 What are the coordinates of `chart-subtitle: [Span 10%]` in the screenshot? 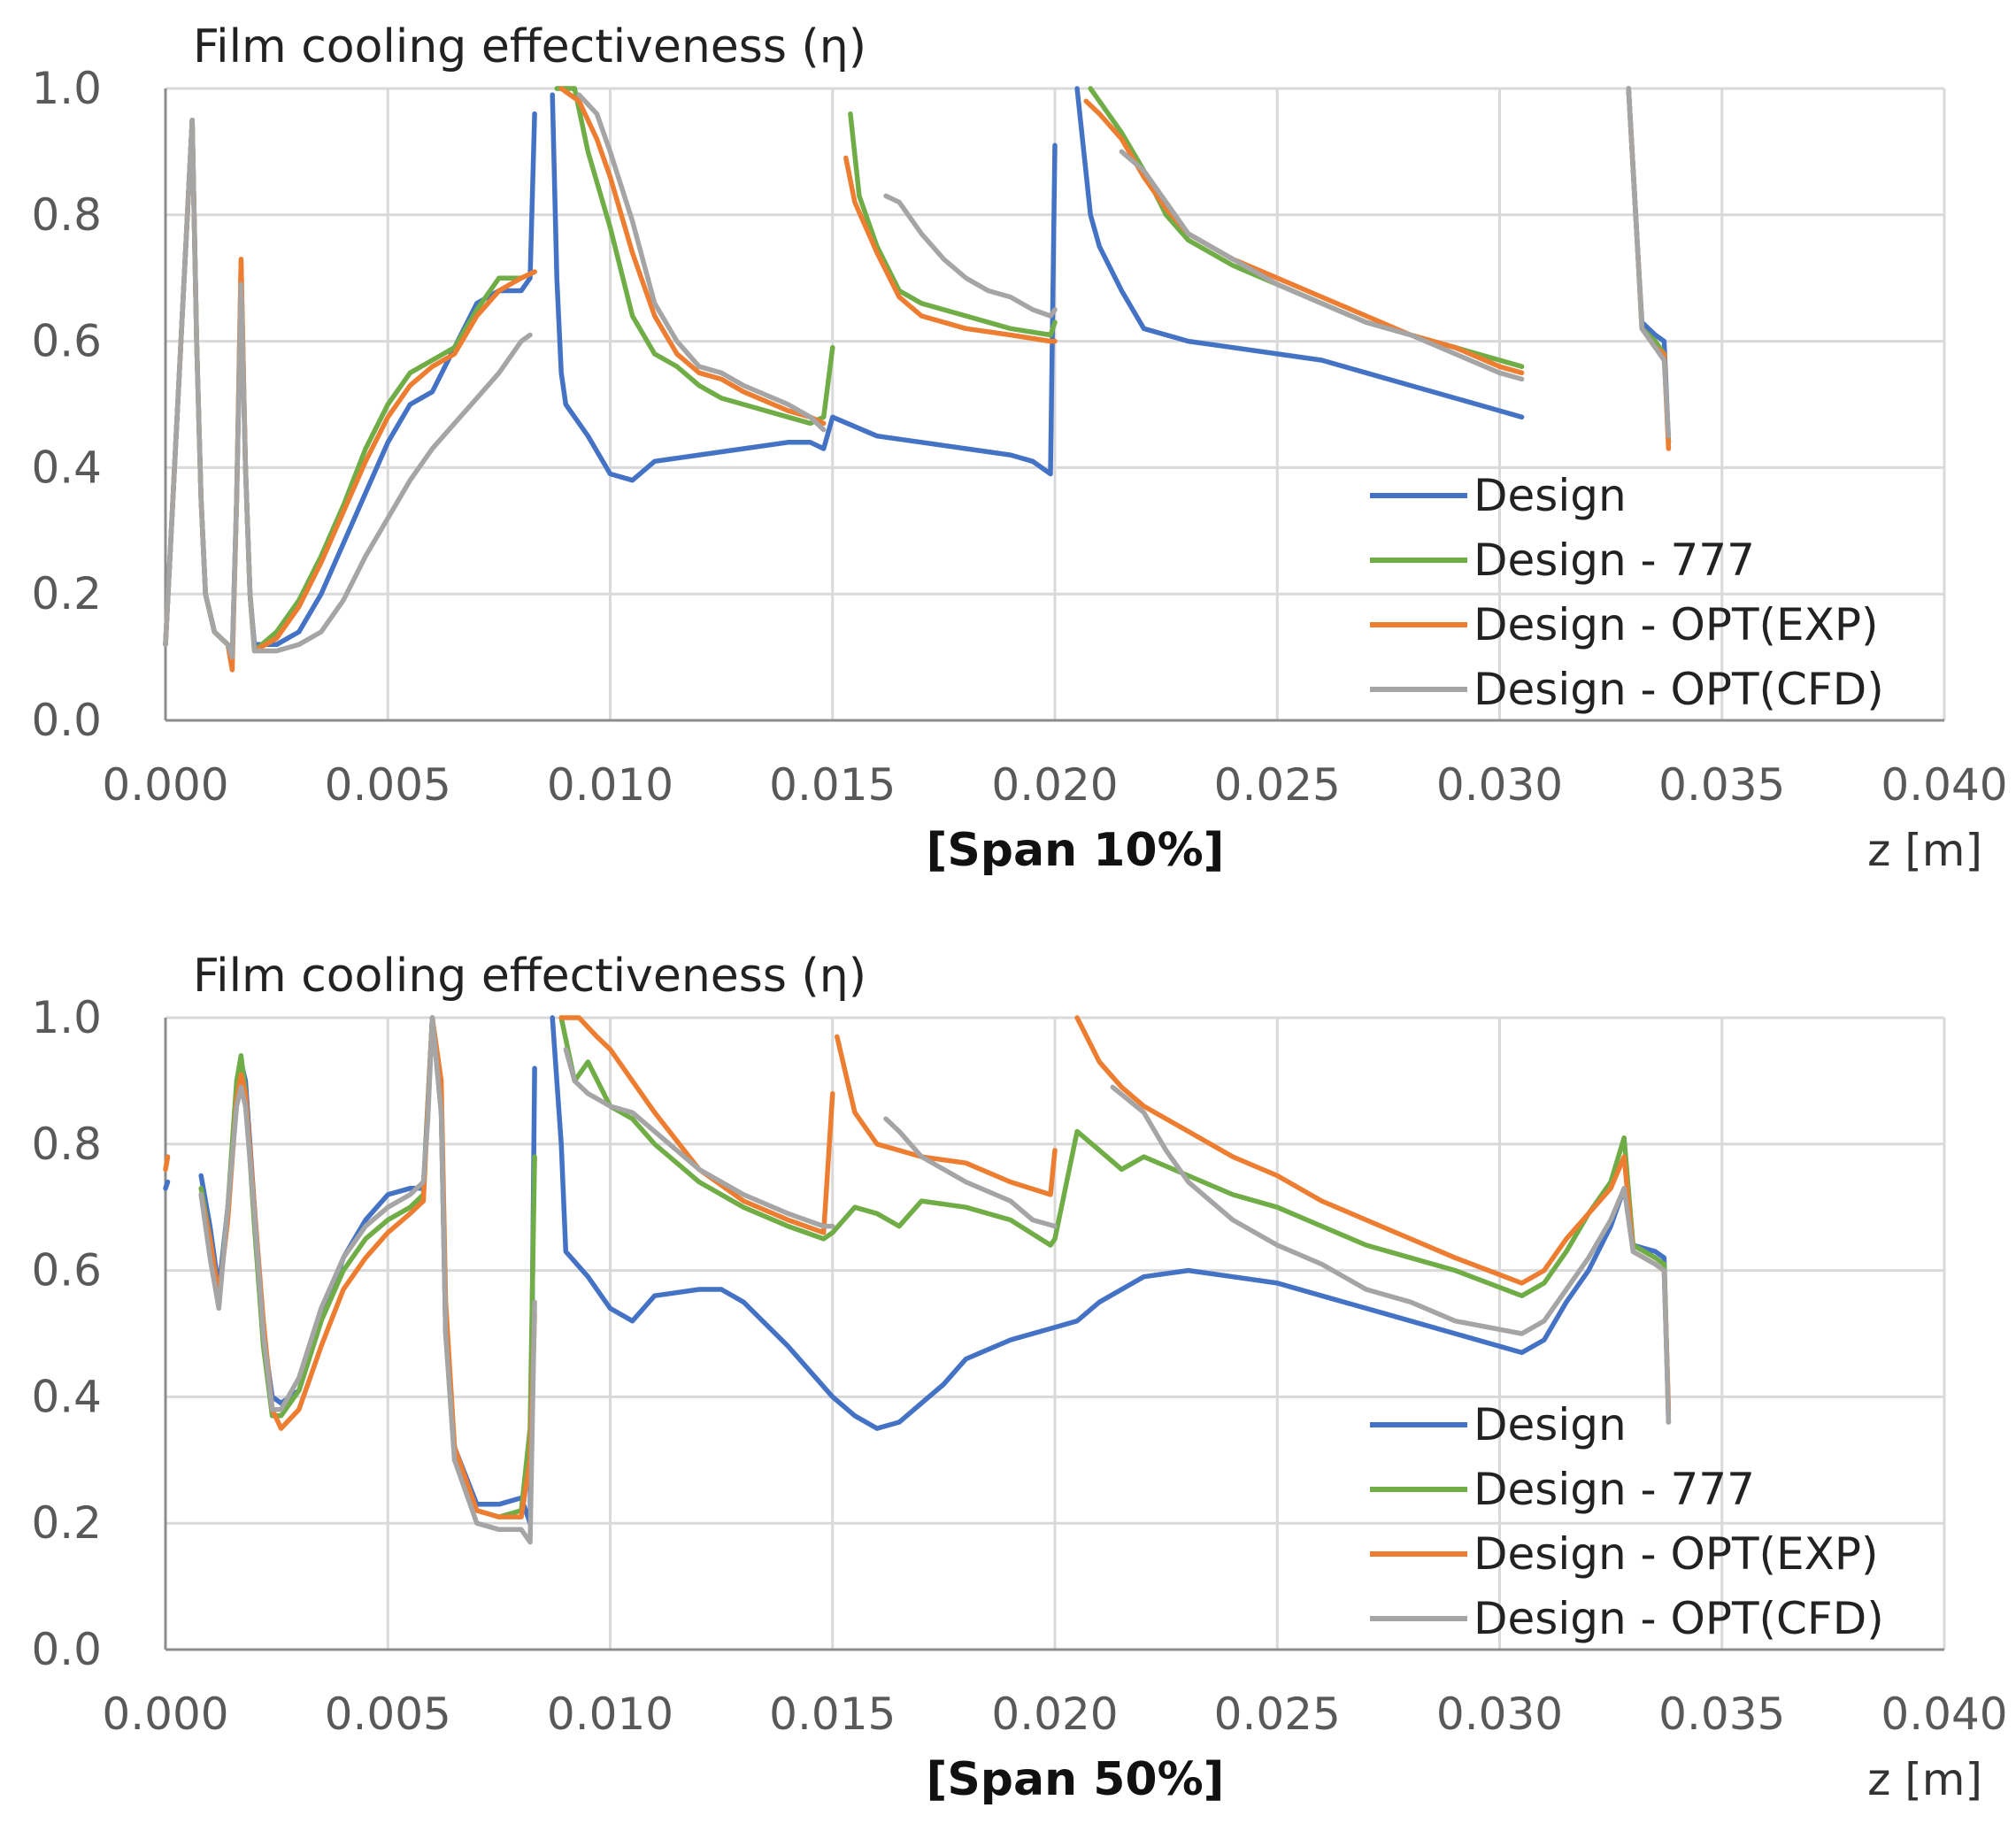 It's located at (1076, 850).